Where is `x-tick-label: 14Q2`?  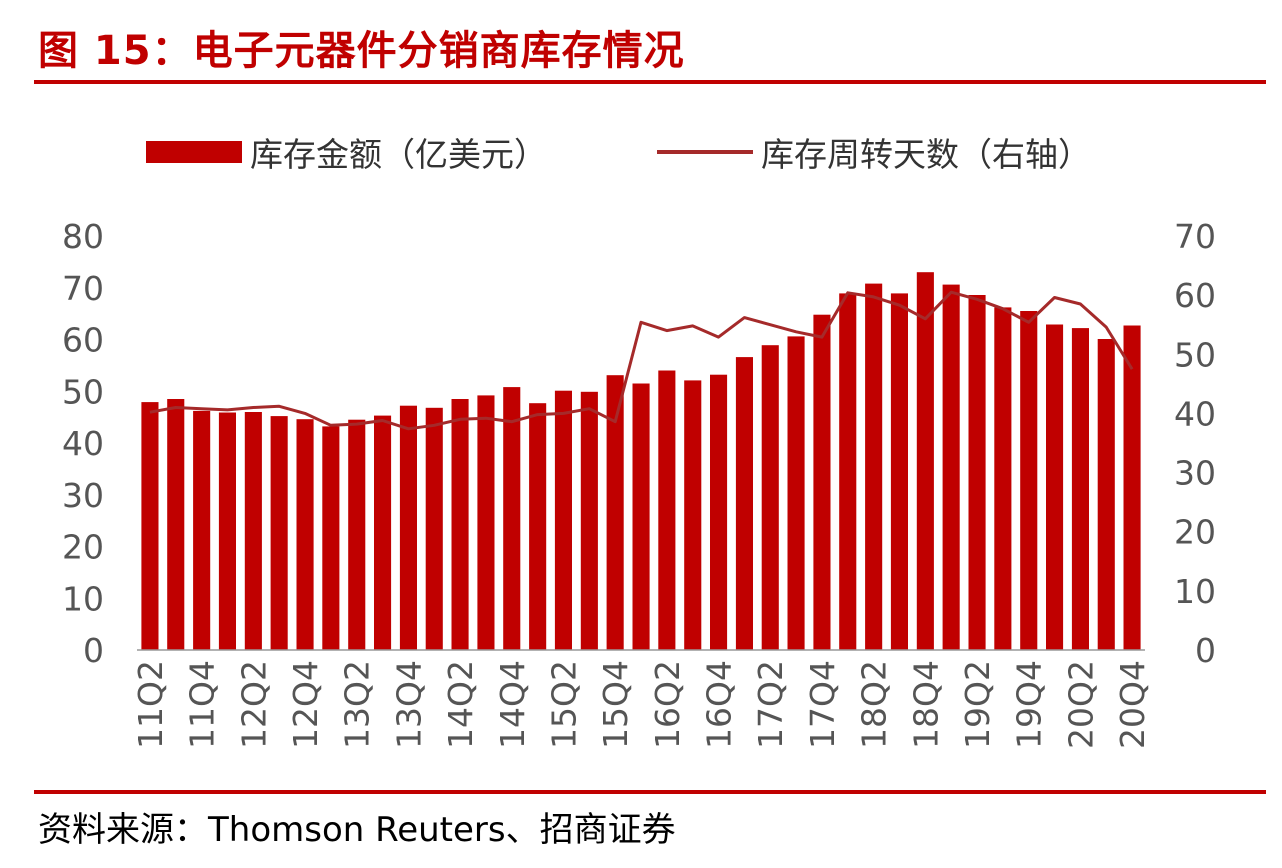 x-tick-label: 14Q2 is located at coordinates (460, 704).